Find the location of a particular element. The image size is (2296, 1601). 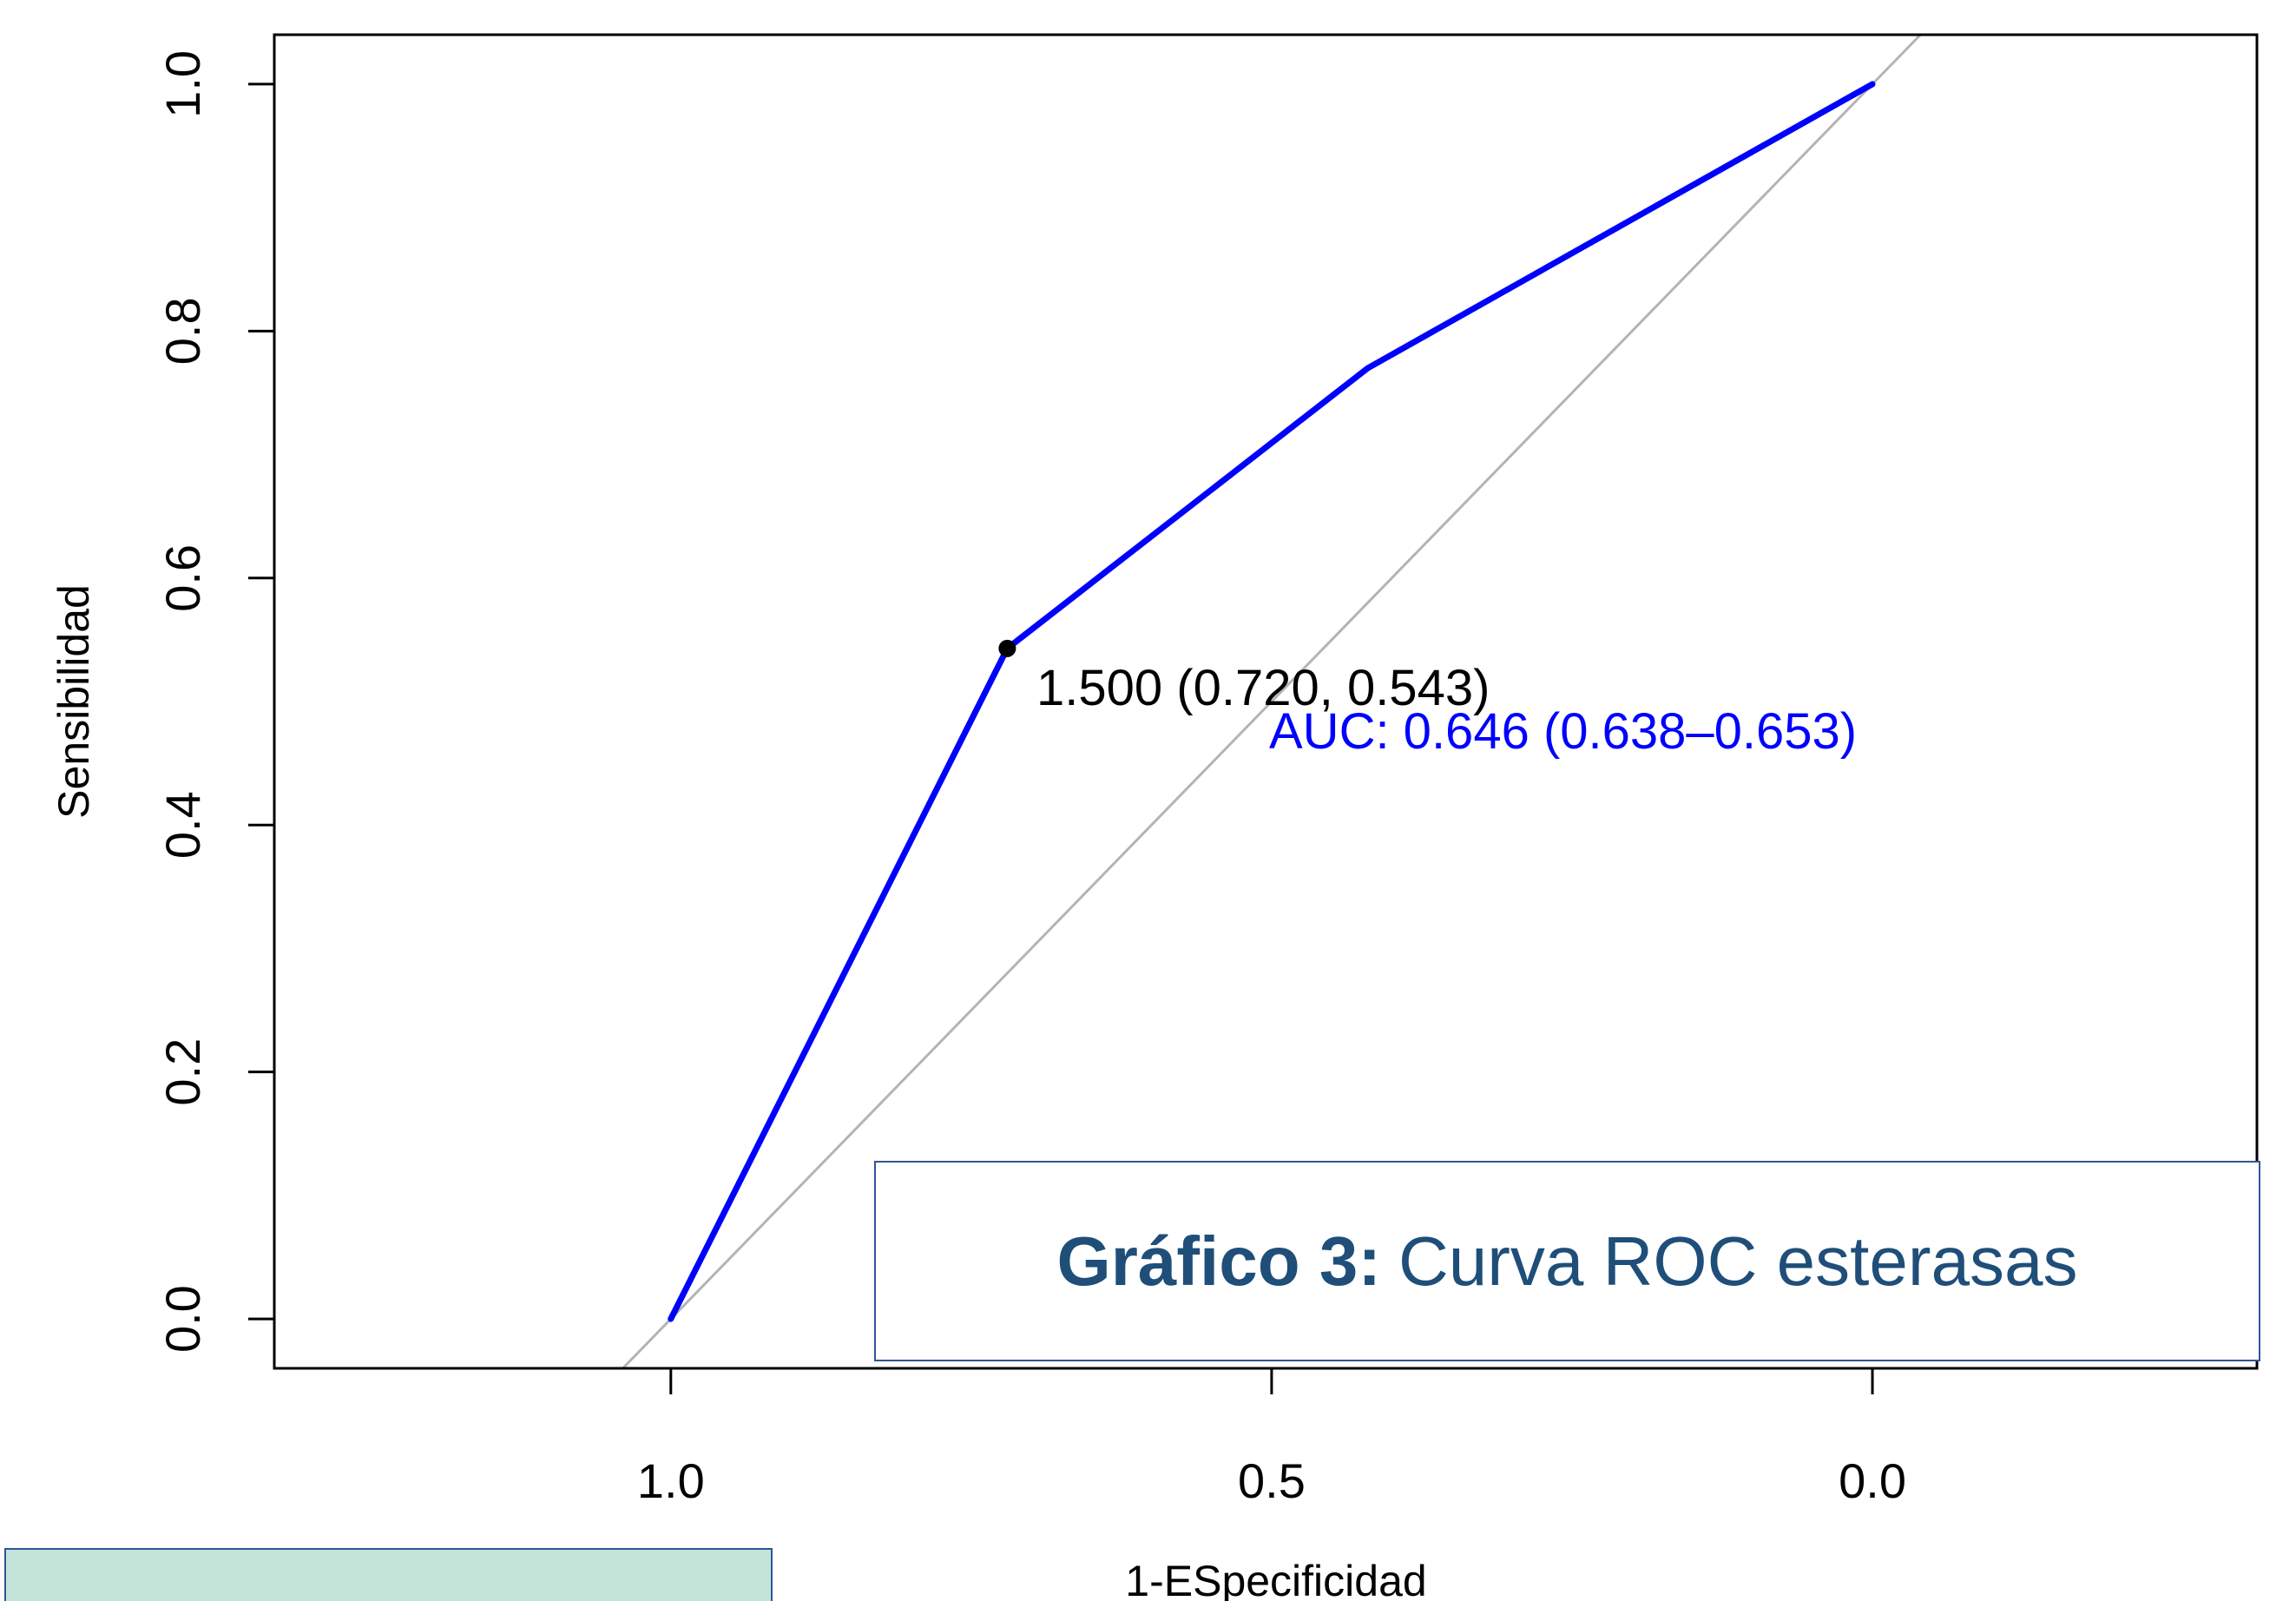

caption-text: Curva ROC esterasas is located at coordinates (1738, 1261).